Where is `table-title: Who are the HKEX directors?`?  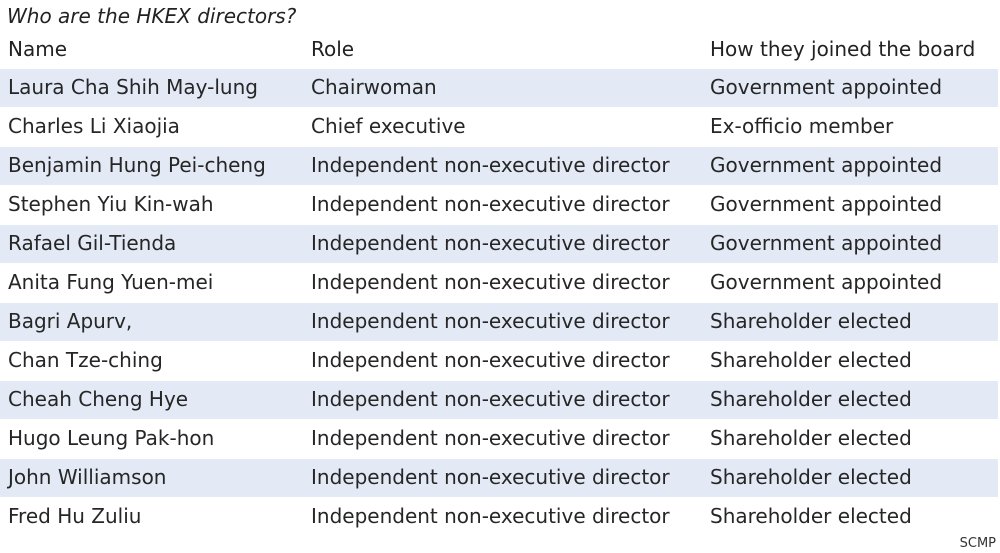
table-title: Who are the HKEX directors? is located at coordinates (152, 16).